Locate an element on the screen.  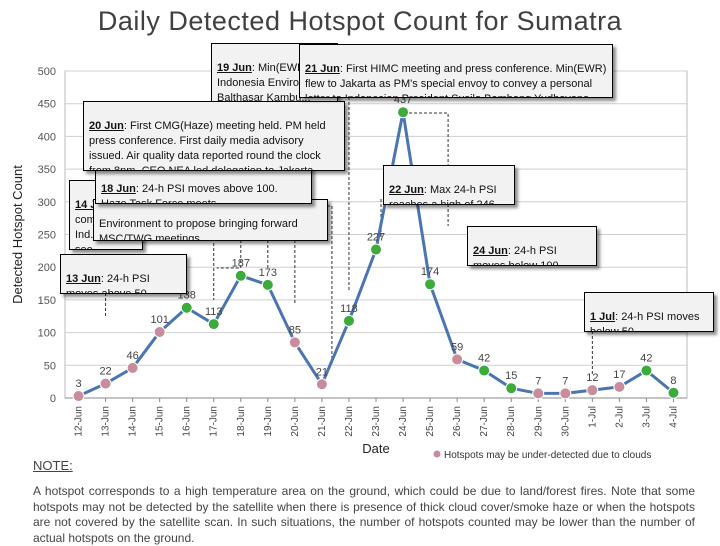
x-tick-label: 22-Jun is located at coordinates (349, 421).